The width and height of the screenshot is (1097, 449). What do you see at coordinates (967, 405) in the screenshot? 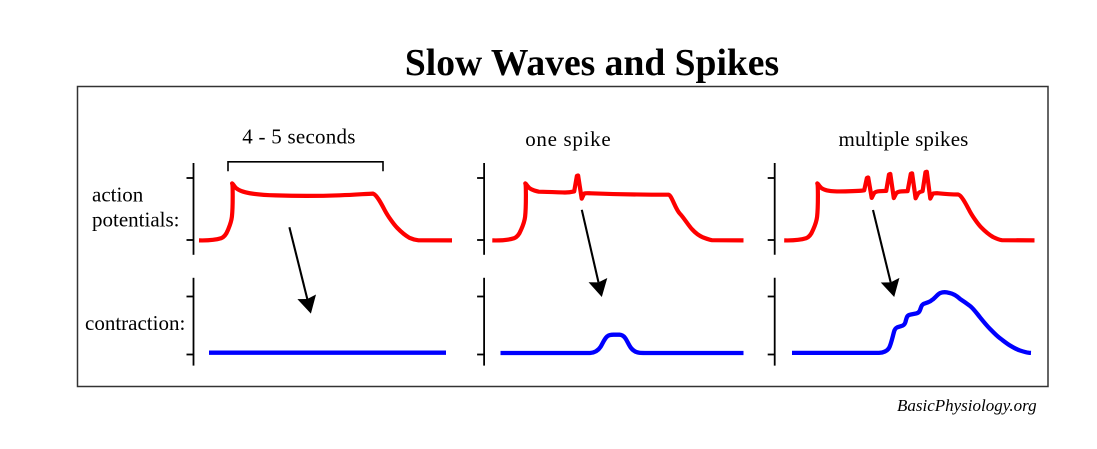
I see `svg-text: BasicPhysiology.org` at bounding box center [967, 405].